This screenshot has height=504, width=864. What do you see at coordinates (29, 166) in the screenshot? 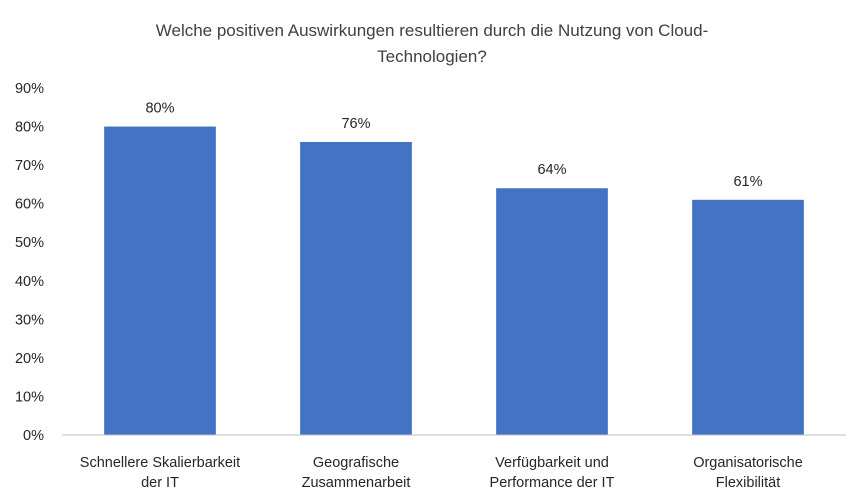
I see `y-tick-label: 70%` at bounding box center [29, 166].